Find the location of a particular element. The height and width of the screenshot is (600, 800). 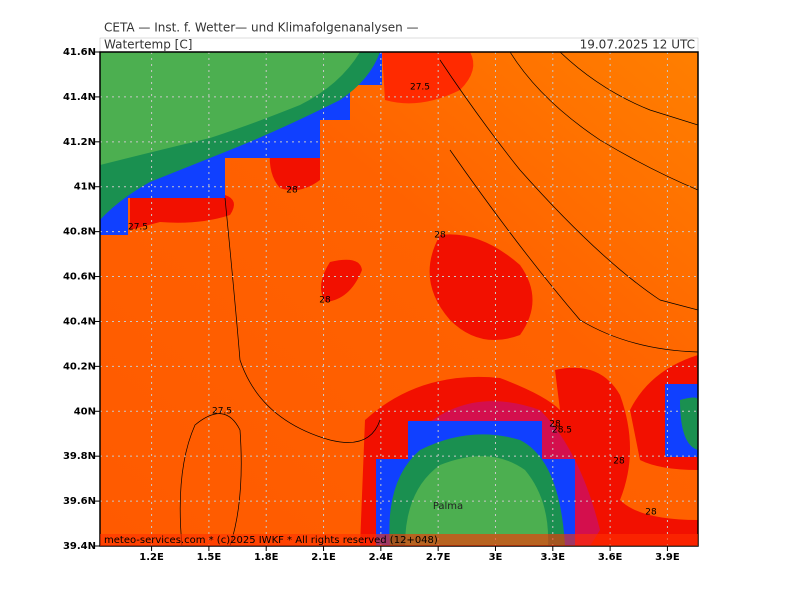

y-tick-label: 41.2N is located at coordinates (79, 142).